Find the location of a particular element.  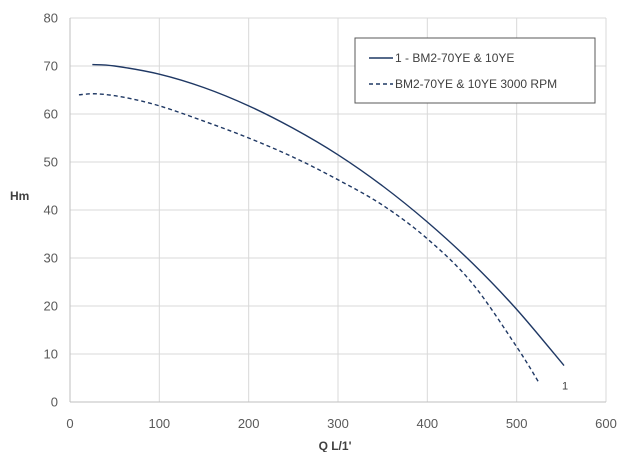

x-tick-labels: 0 100 200 300 400 500 600 is located at coordinates (341, 423).